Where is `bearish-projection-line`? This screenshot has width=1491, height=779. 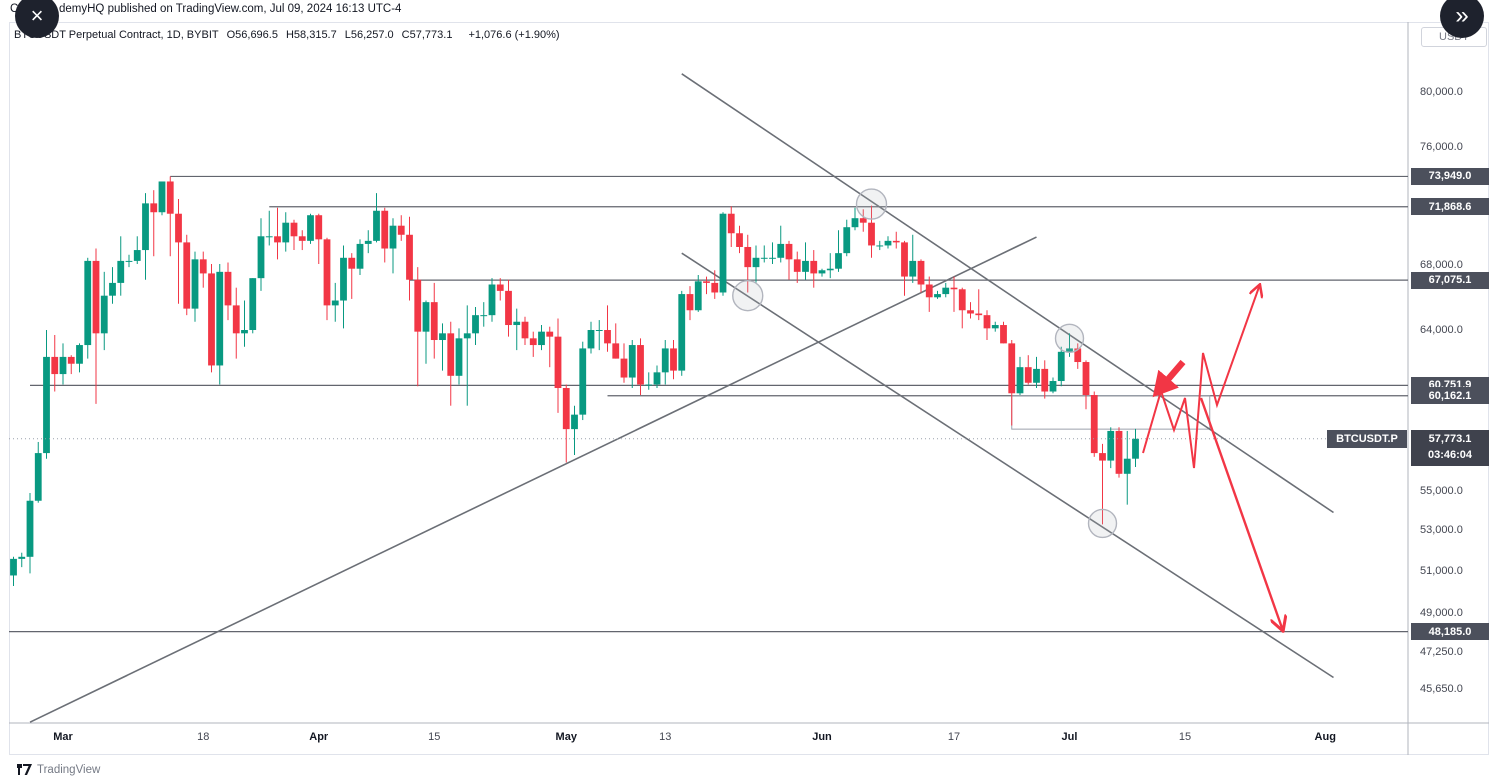 bearish-projection-line is located at coordinates (1240, 512).